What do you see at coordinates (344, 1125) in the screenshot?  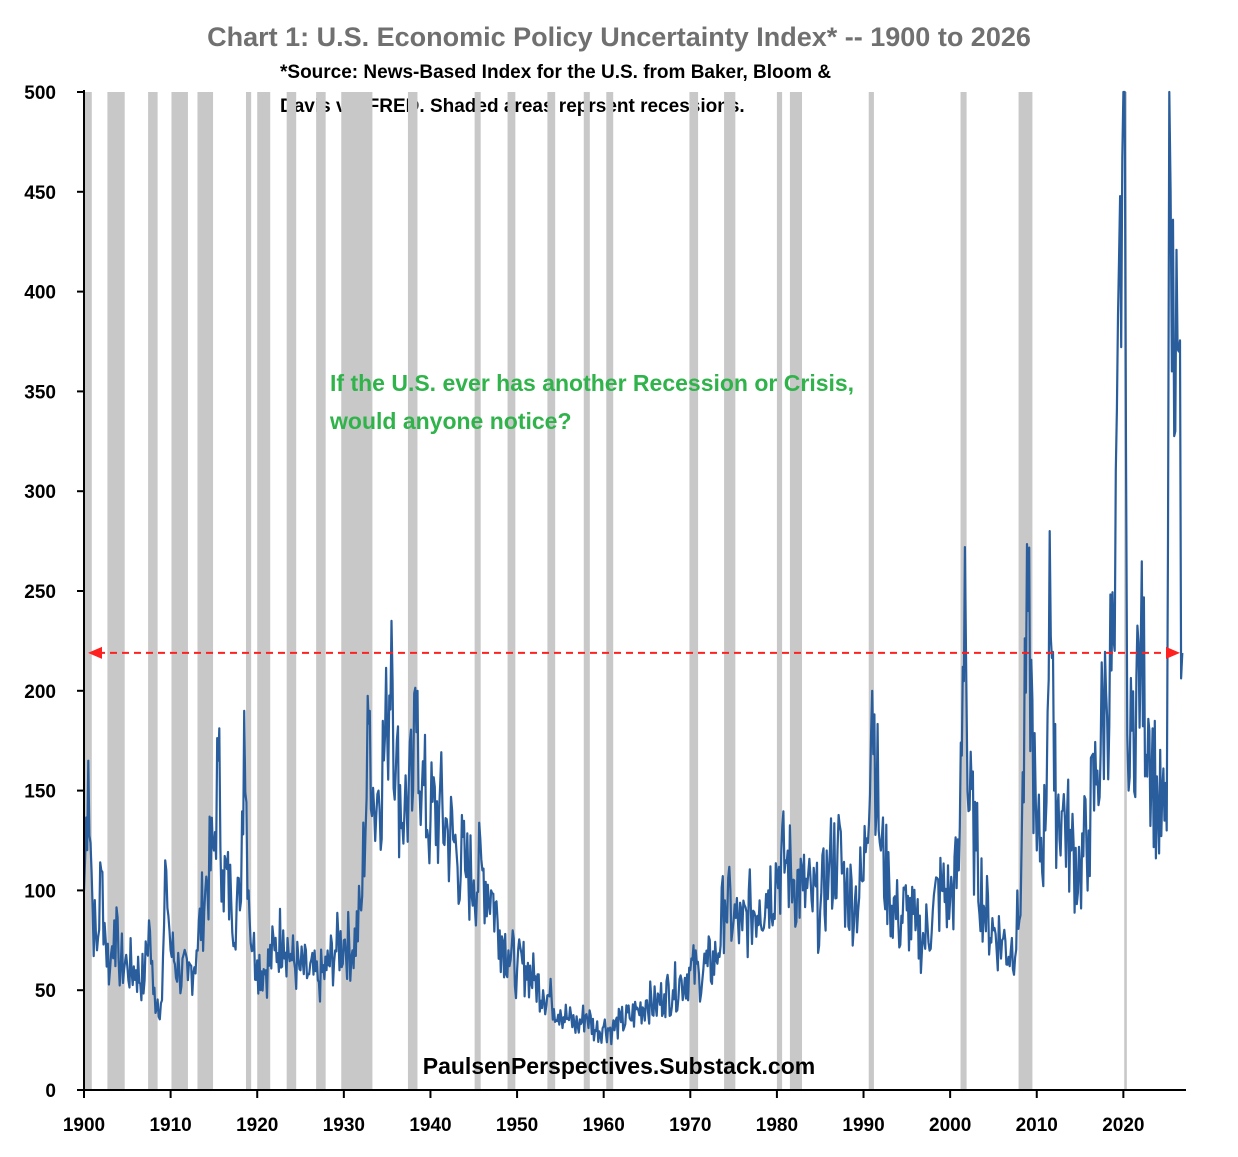 I see `x-tick-label-1930: 1930` at bounding box center [344, 1125].